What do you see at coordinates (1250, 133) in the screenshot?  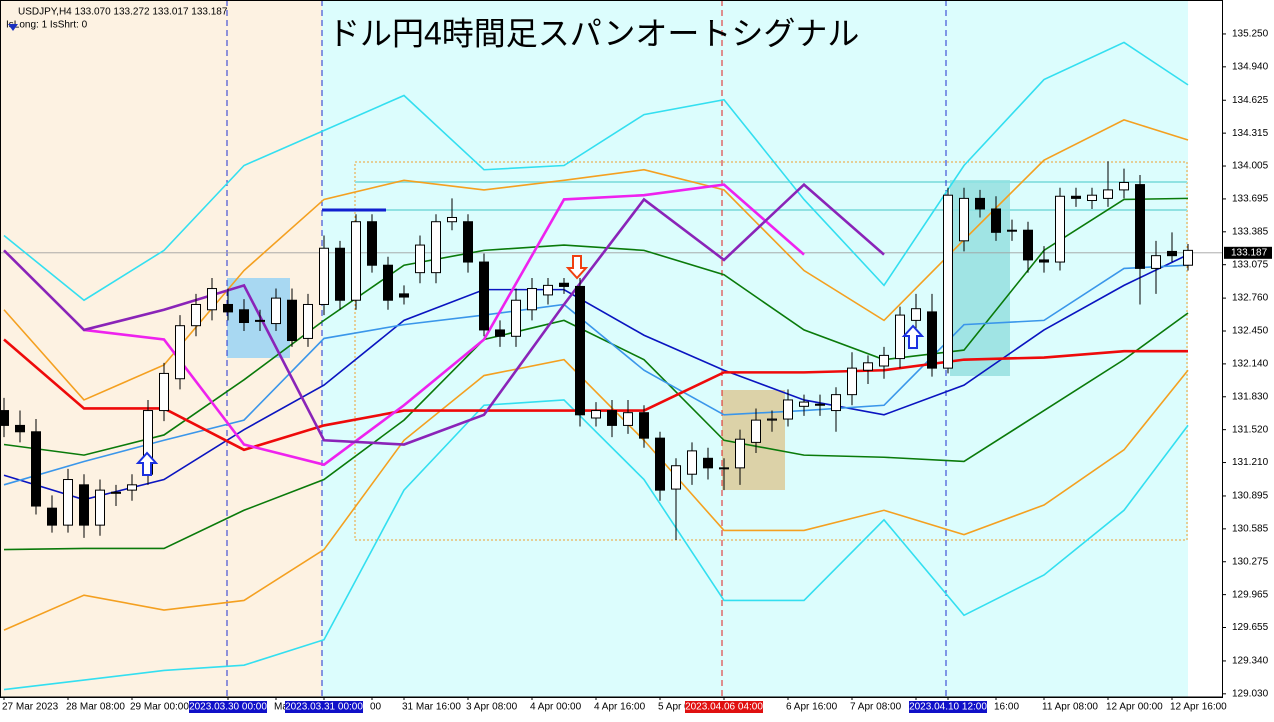 I see `y-tick-label: 134.315` at bounding box center [1250, 133].